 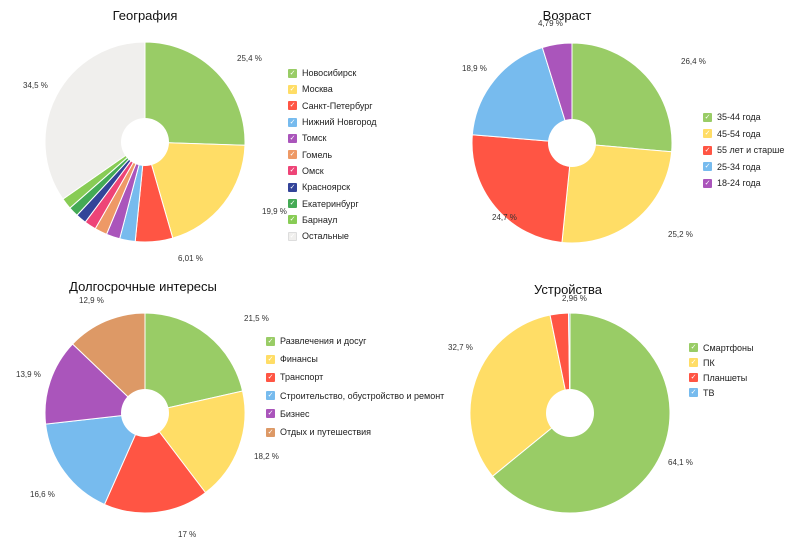 What do you see at coordinates (520, 395) in the screenshot?
I see `pie-slice-пк` at bounding box center [520, 395].